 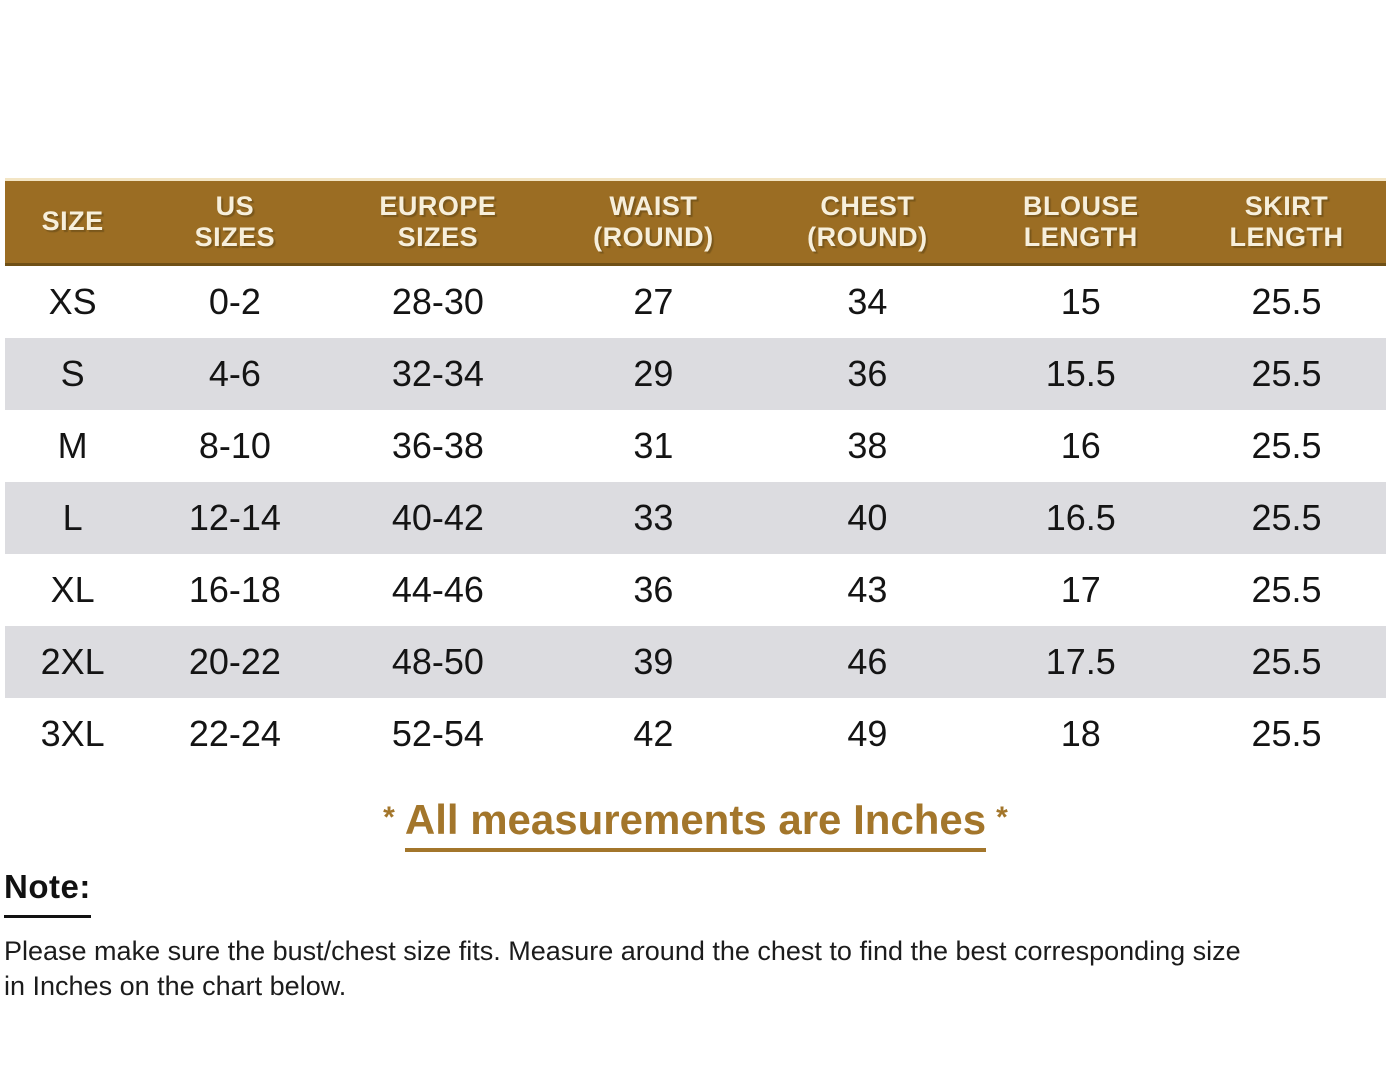 I want to click on column-header-europe-sizes: EUROPE SIZES, so click(x=438, y=222).